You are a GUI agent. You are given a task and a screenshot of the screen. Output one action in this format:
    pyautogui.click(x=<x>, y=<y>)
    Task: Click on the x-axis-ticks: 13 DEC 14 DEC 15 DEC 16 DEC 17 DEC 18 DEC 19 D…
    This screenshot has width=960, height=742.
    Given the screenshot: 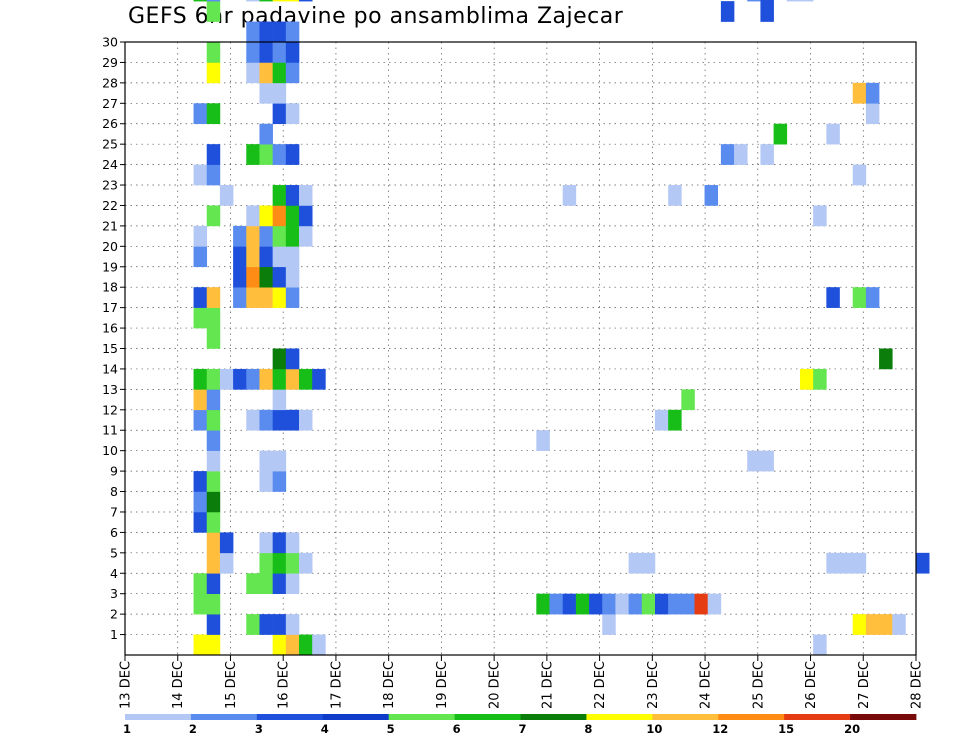 What is the action you would take?
    pyautogui.click(x=522, y=682)
    